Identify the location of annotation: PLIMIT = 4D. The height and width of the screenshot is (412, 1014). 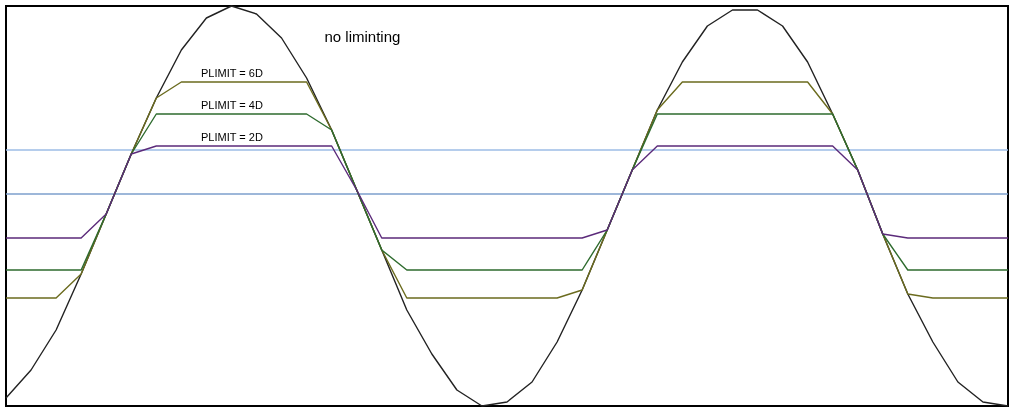
(231, 105).